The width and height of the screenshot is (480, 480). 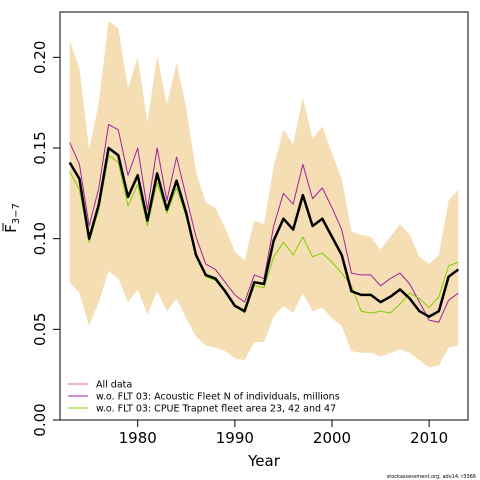 I want to click on y-axis-title: F3−7, so click(x=12, y=218).